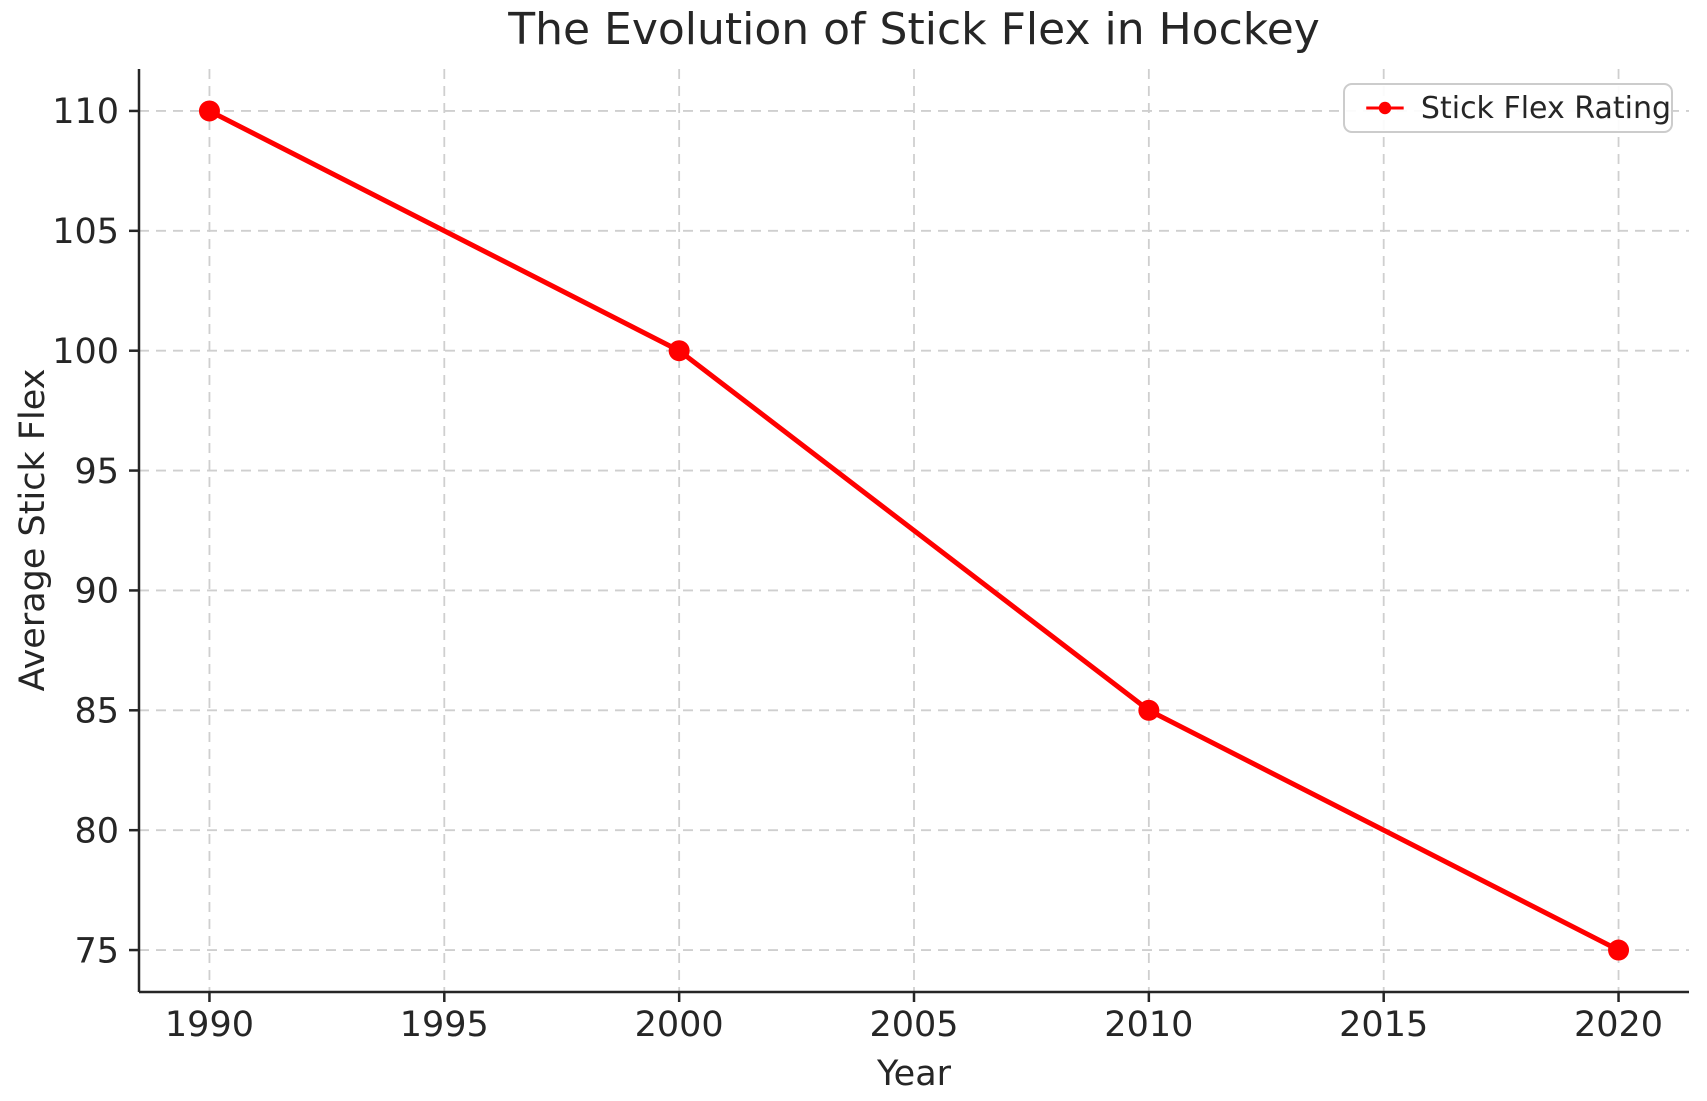 The width and height of the screenshot is (1707, 1101). Describe the element at coordinates (209, 1025) in the screenshot. I see `x-tick-label: 1990` at that location.